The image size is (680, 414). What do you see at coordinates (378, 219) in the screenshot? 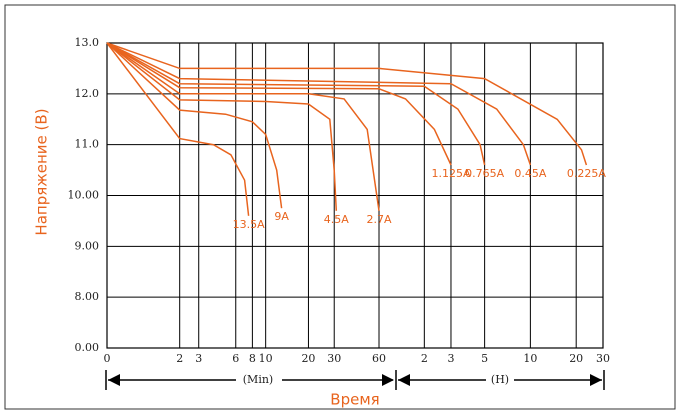
I see `series-label: 2.7A` at bounding box center [378, 219].